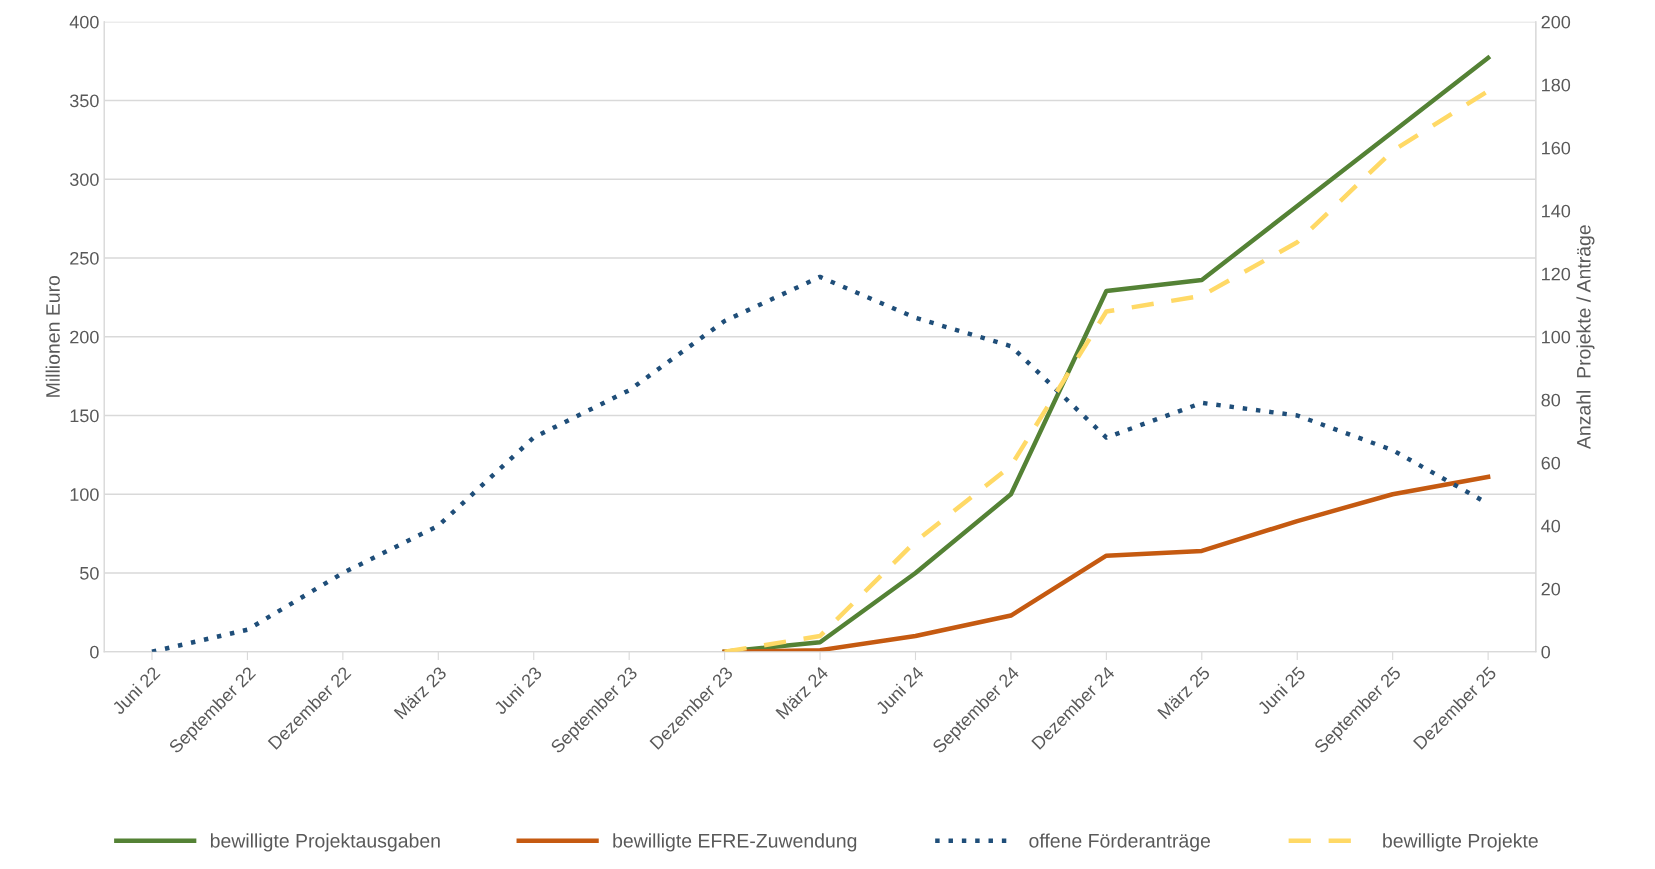 The image size is (1655, 869). What do you see at coordinates (84, 101) in the screenshot?
I see `y-tick-label: 350` at bounding box center [84, 101].